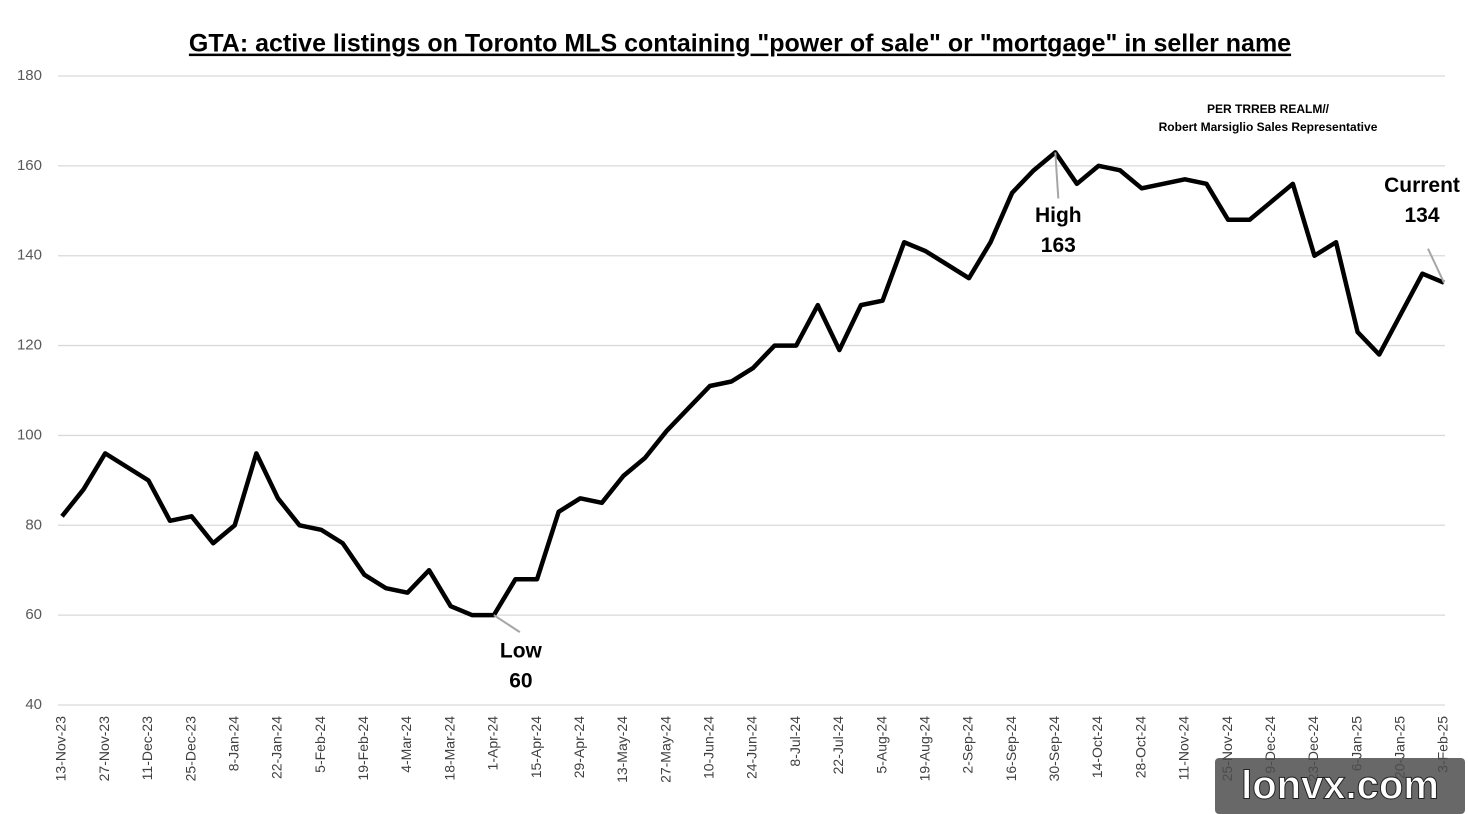 The width and height of the screenshot is (1468, 814). What do you see at coordinates (29, 345) in the screenshot?
I see `y-tick-label: 120` at bounding box center [29, 345].